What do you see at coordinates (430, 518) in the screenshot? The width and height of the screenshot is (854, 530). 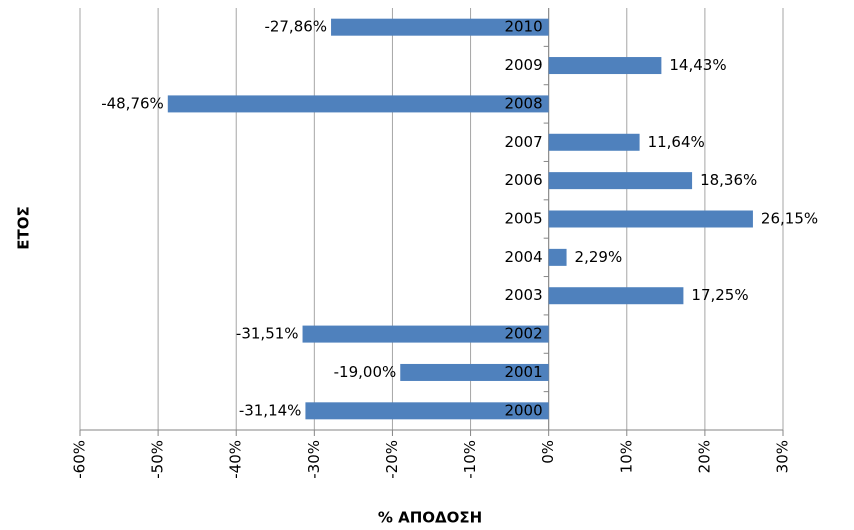 I see `x-axis-title: % ΑΠΟΔΟΣΗ` at bounding box center [430, 518].